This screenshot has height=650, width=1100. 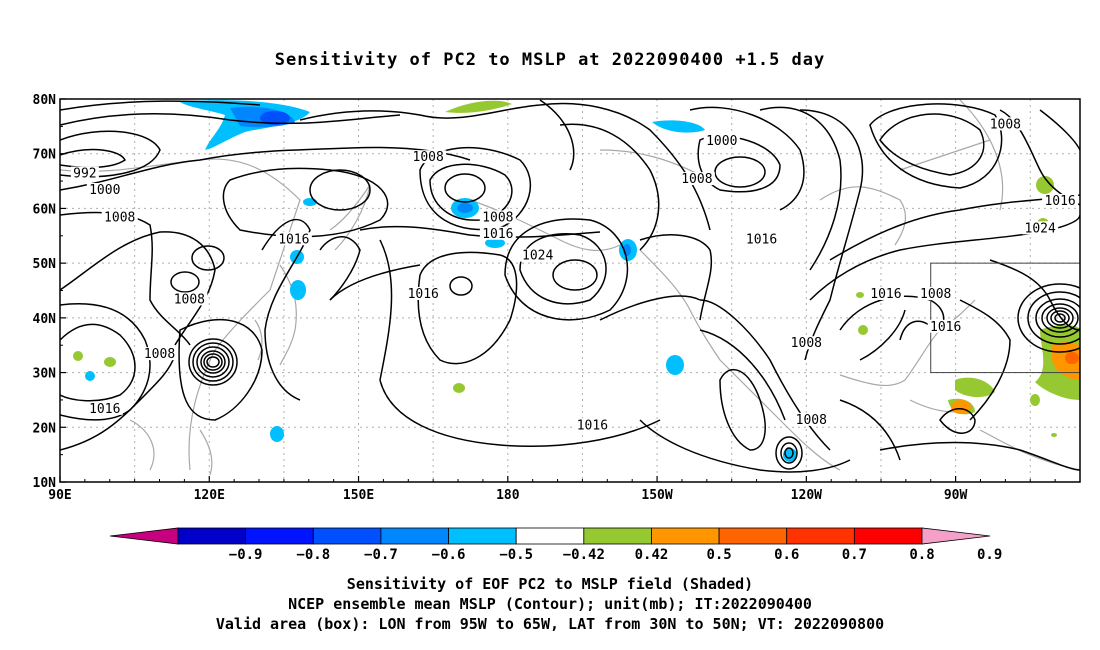 What do you see at coordinates (144, 536) in the screenshot?
I see `colorbar-under-triangle` at bounding box center [144, 536].